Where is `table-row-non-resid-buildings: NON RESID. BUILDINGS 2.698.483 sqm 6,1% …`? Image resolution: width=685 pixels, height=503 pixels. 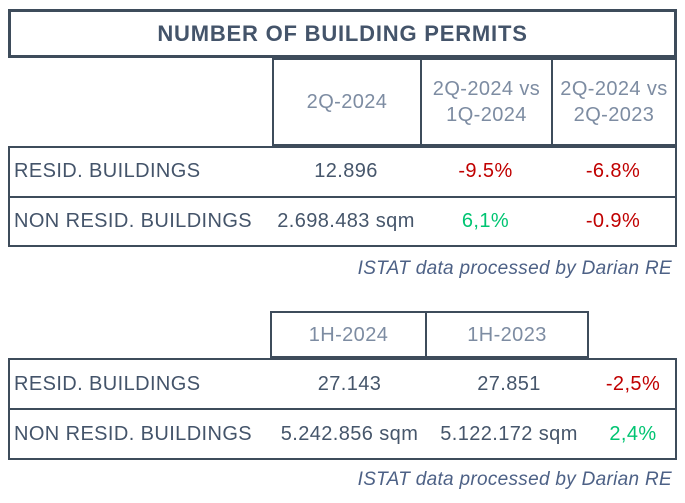
table-row-non-resid-buildings: NON RESID. BUILDINGS 2.698.483 sqm 6,1% … is located at coordinates (342, 220).